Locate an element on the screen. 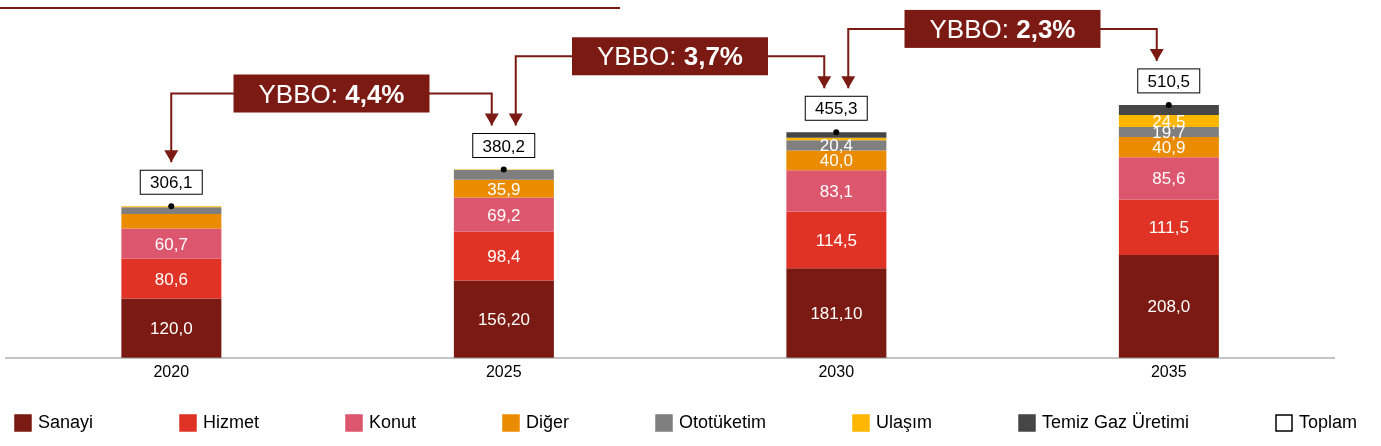  data-label: 35,9 is located at coordinates (504, 189).